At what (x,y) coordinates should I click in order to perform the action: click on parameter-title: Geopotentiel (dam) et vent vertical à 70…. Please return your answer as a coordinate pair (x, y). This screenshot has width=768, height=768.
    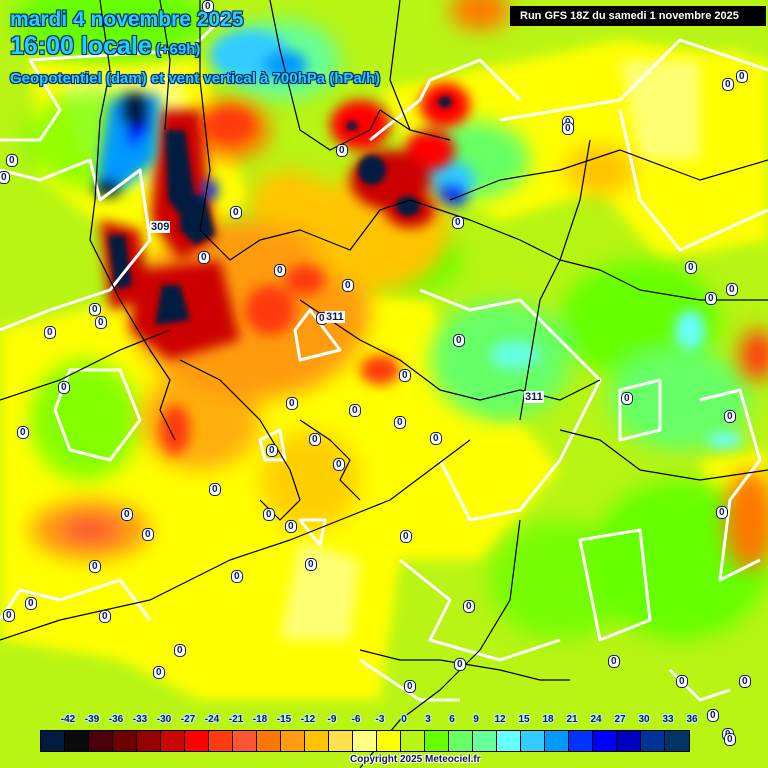
    Looking at the image, I should click on (195, 78).